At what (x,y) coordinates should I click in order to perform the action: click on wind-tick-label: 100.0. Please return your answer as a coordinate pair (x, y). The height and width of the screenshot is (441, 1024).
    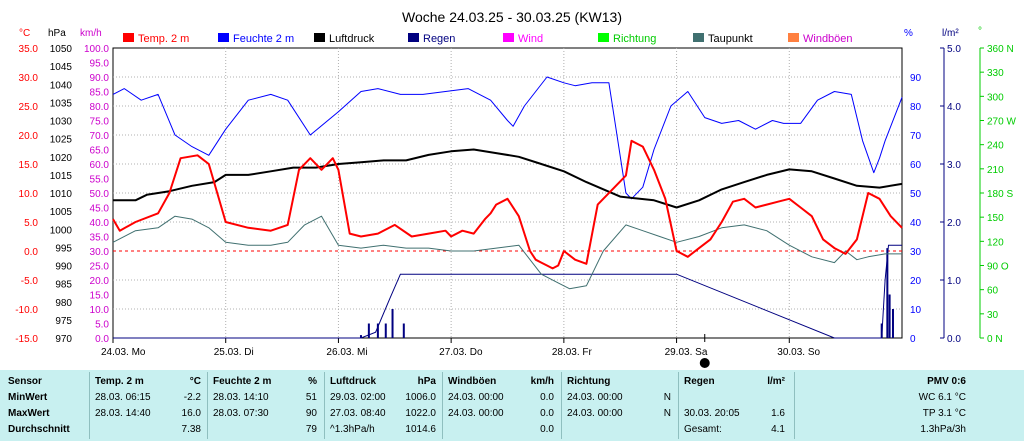
    Looking at the image, I should click on (96, 49).